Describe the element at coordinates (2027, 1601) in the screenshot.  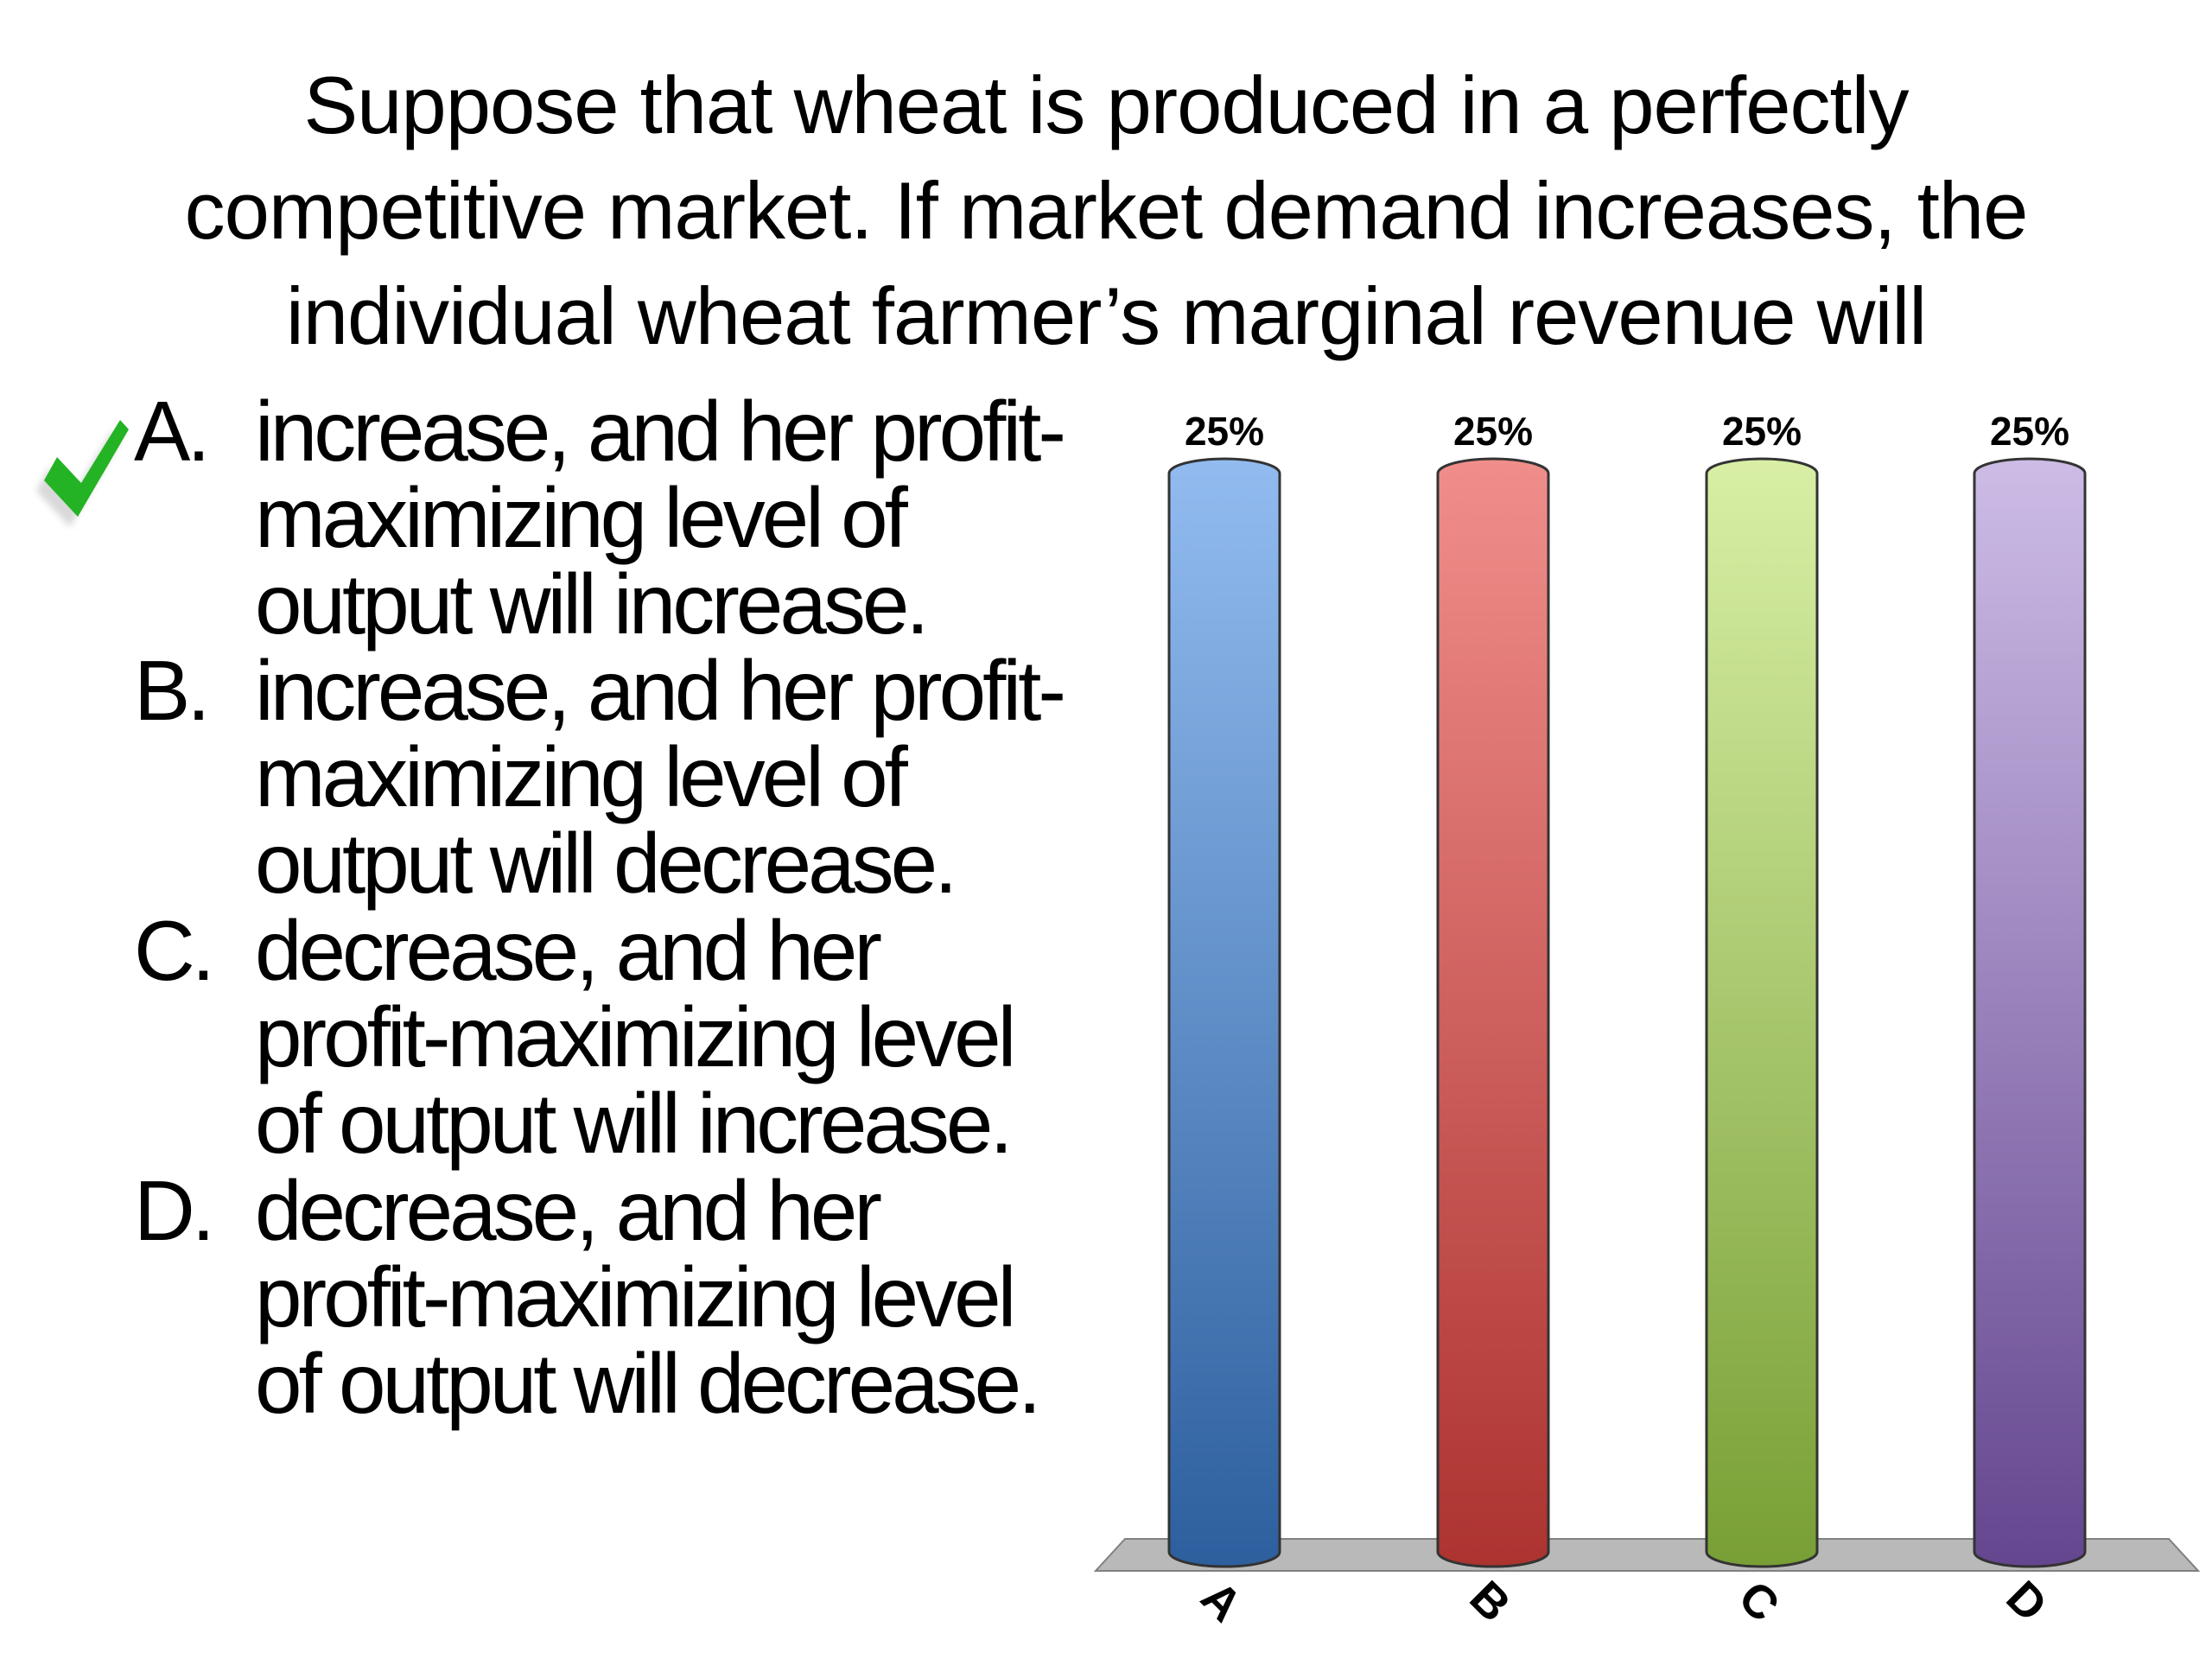
I see `svg-text: D` at that location.